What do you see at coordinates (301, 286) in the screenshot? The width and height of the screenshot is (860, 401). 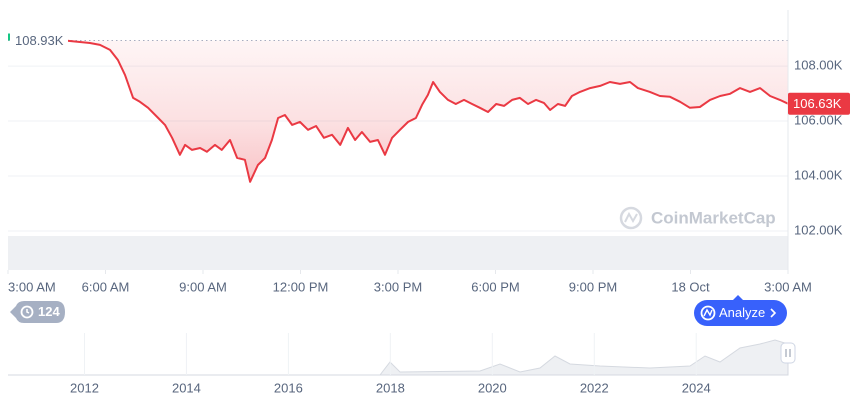 I see `x-tick-label: 12:00 PM` at bounding box center [301, 286].